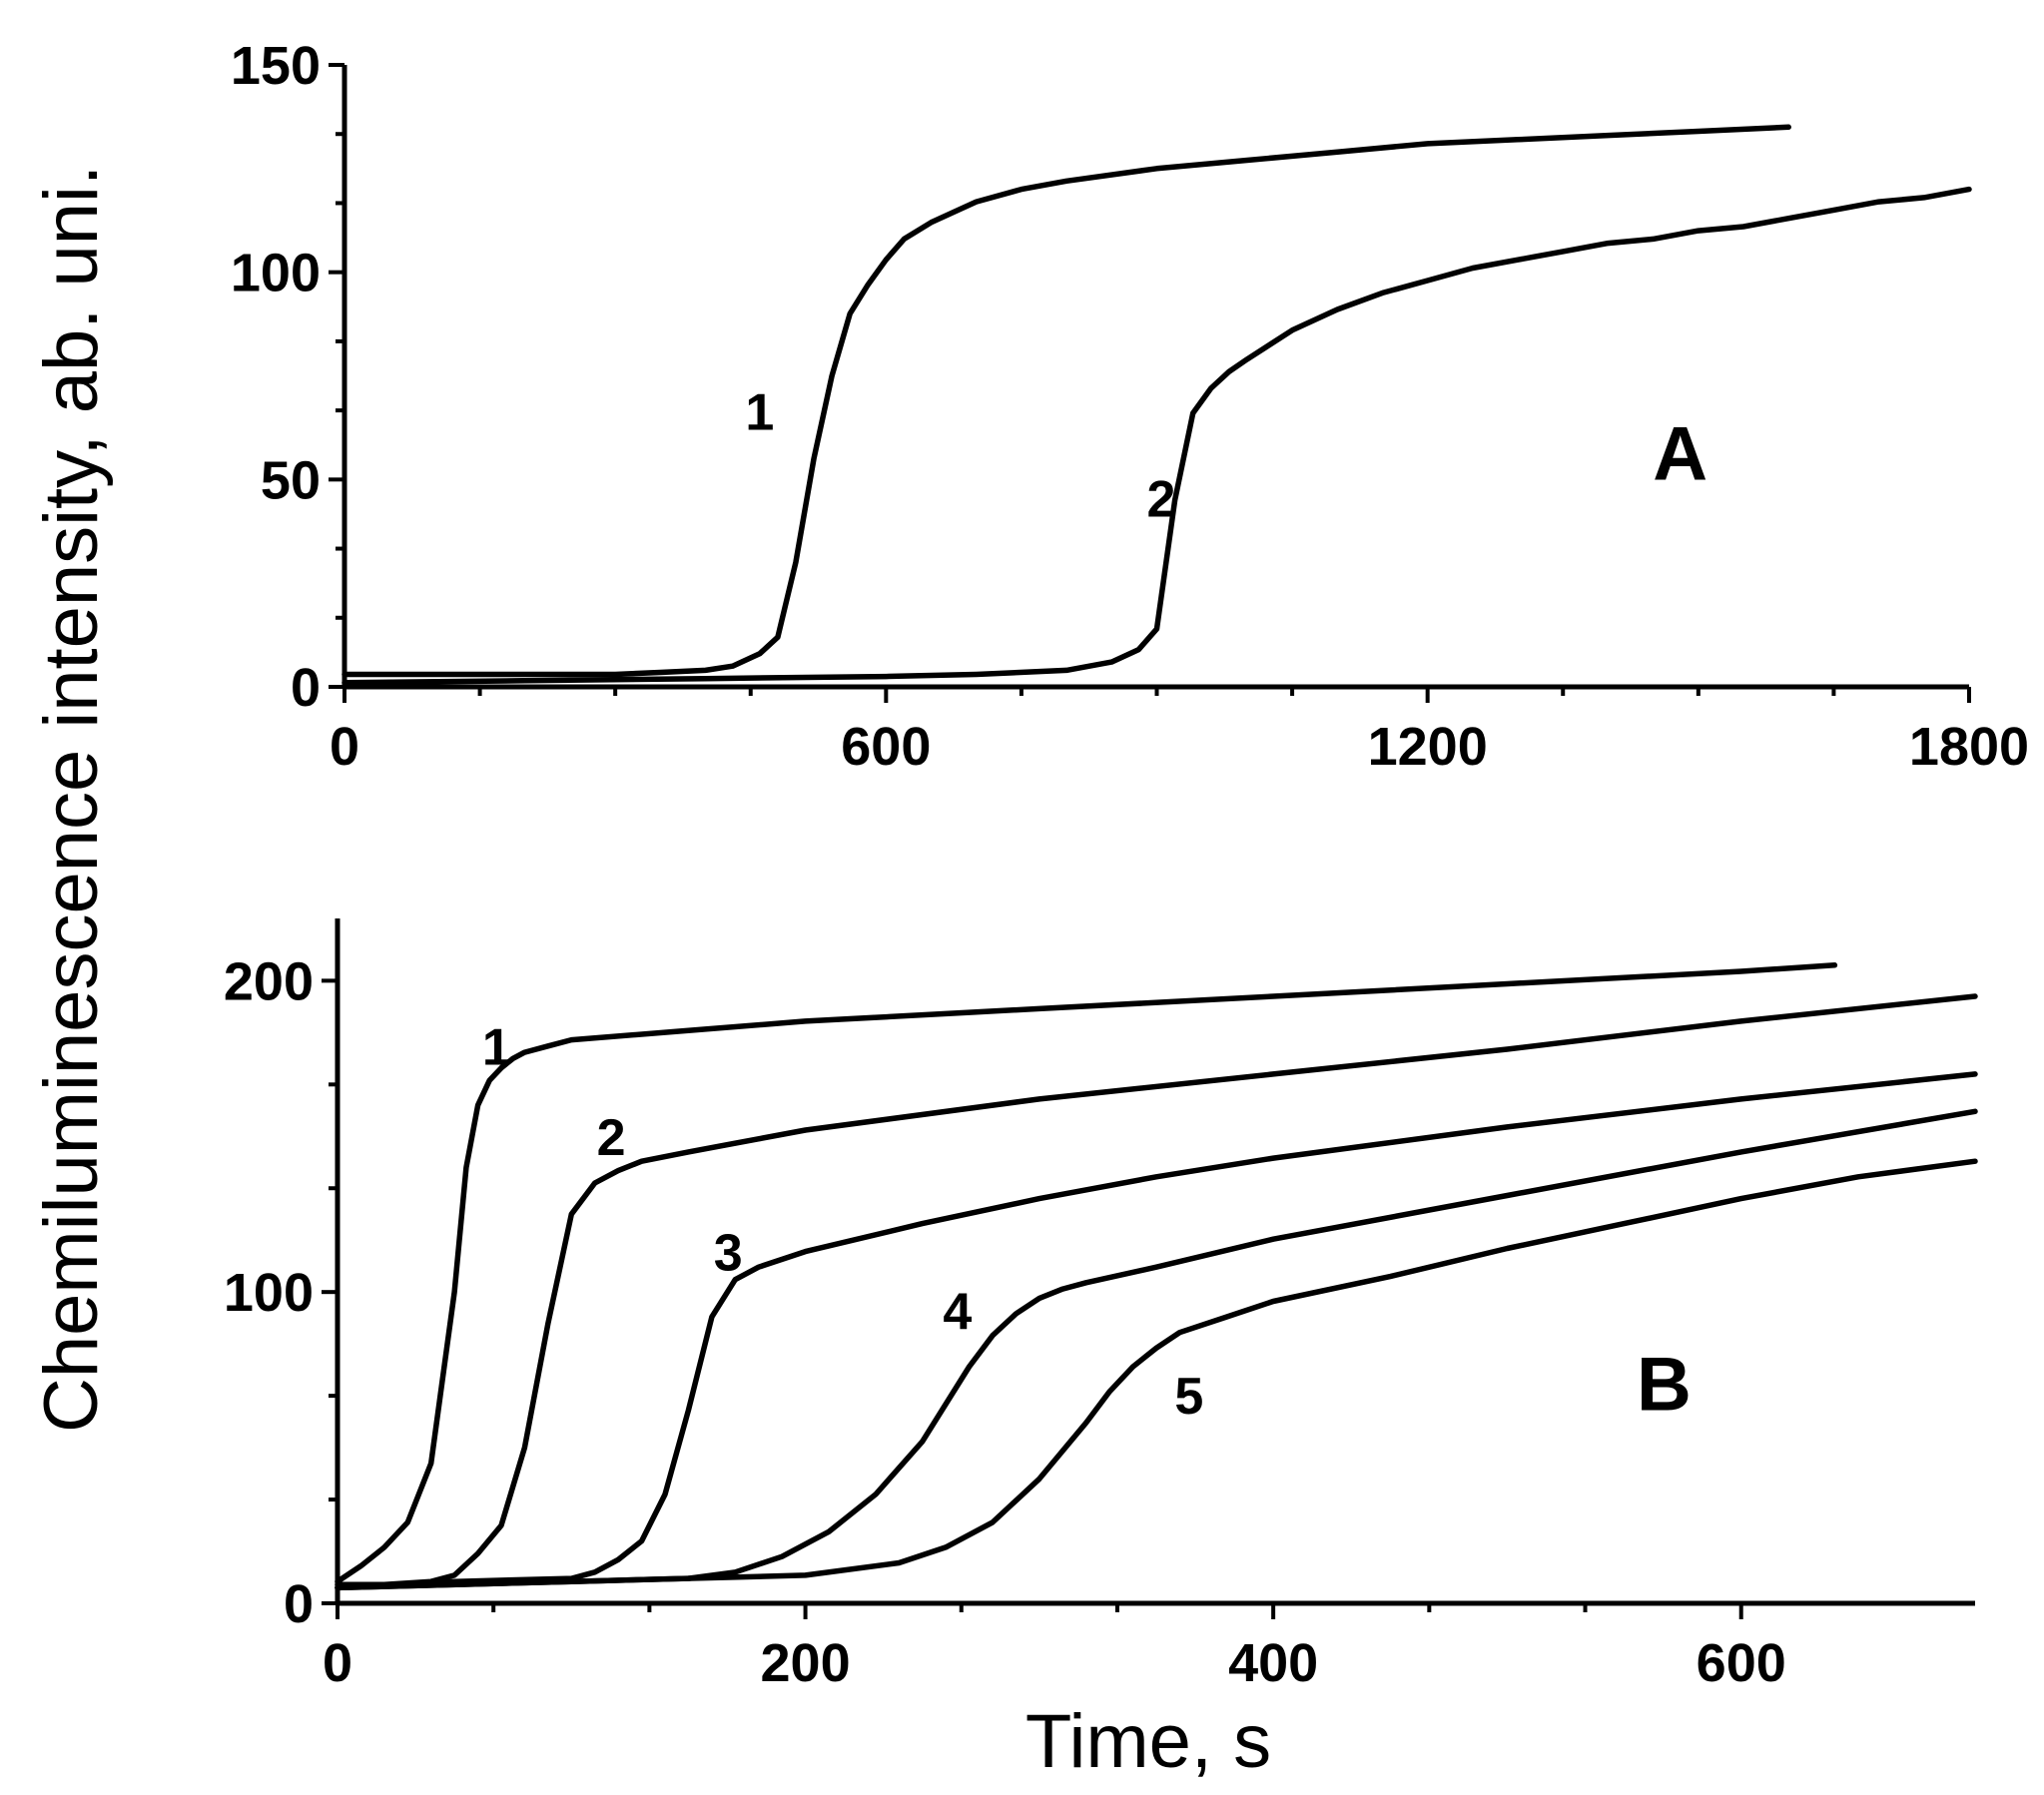 The width and height of the screenshot is (2044, 1795). Describe the element at coordinates (344, 747) in the screenshot. I see `panel-a-x-tick-label: 0` at that location.